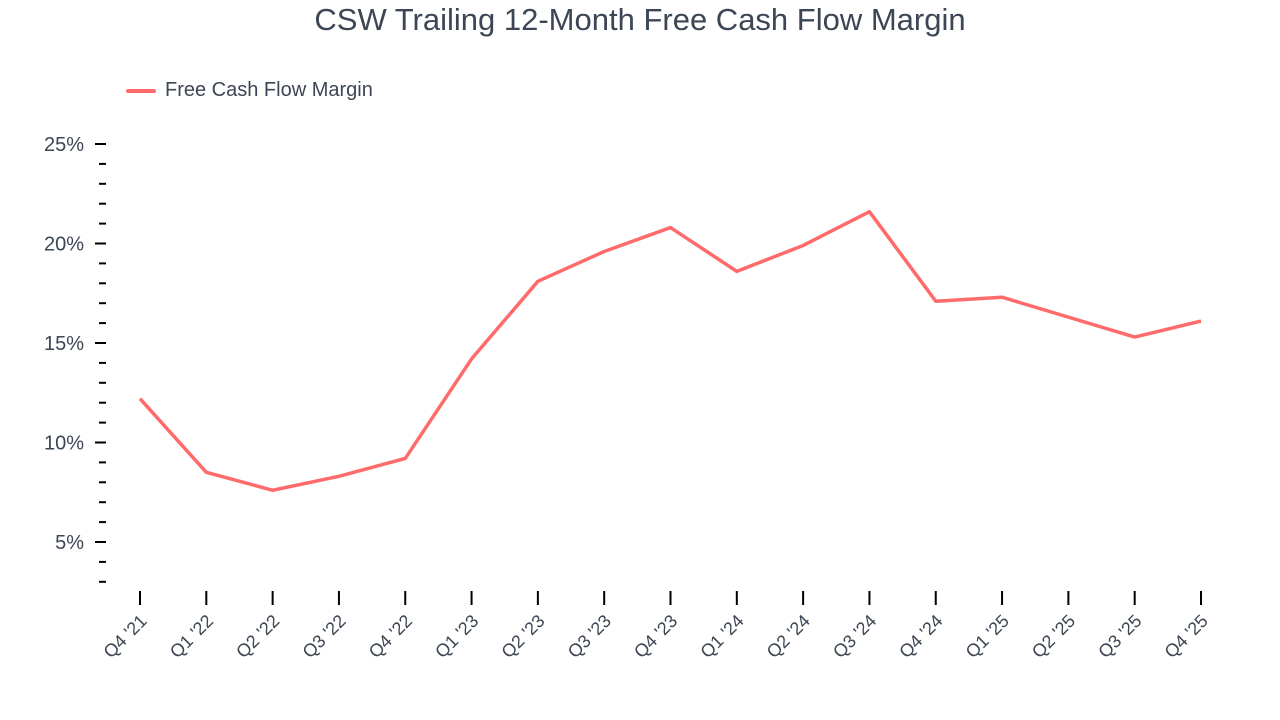 The height and width of the screenshot is (720, 1280). Describe the element at coordinates (269, 90) in the screenshot. I see `legend-label: Free Cash Flow Margin` at that location.